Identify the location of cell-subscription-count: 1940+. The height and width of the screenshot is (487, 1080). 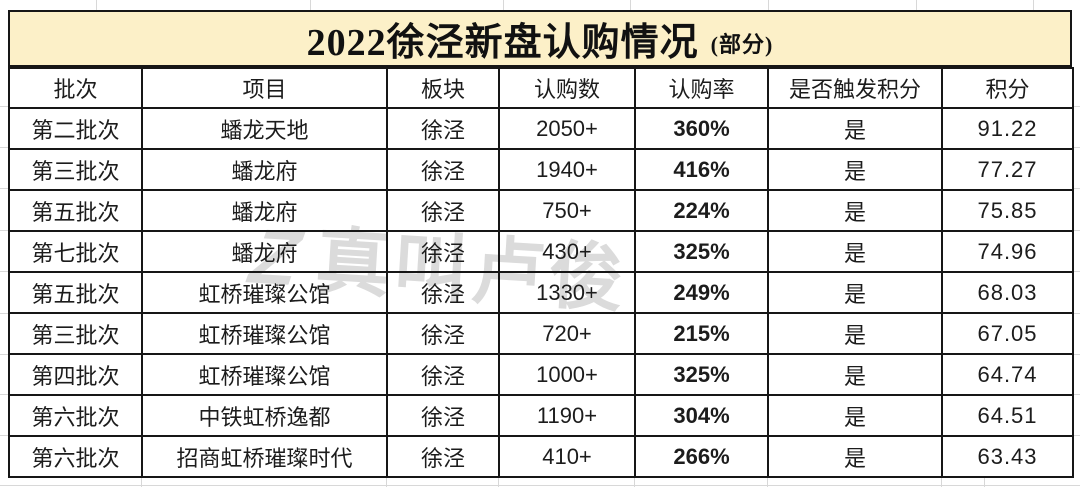
(567, 169).